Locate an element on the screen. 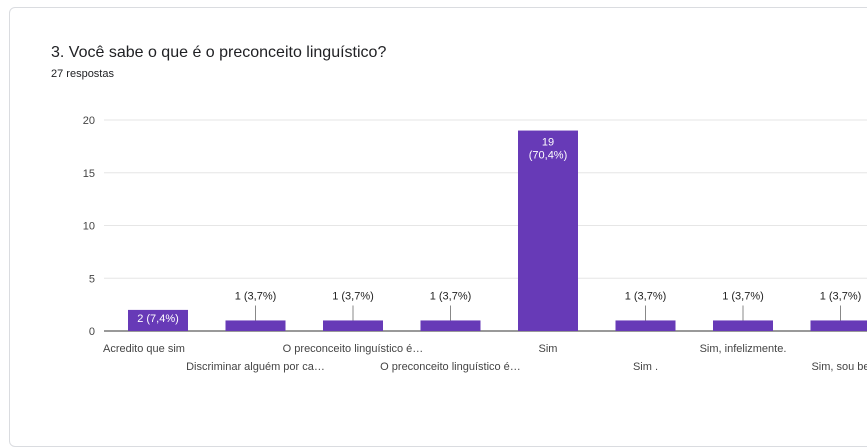  data-label: (70,4%) is located at coordinates (548, 156).